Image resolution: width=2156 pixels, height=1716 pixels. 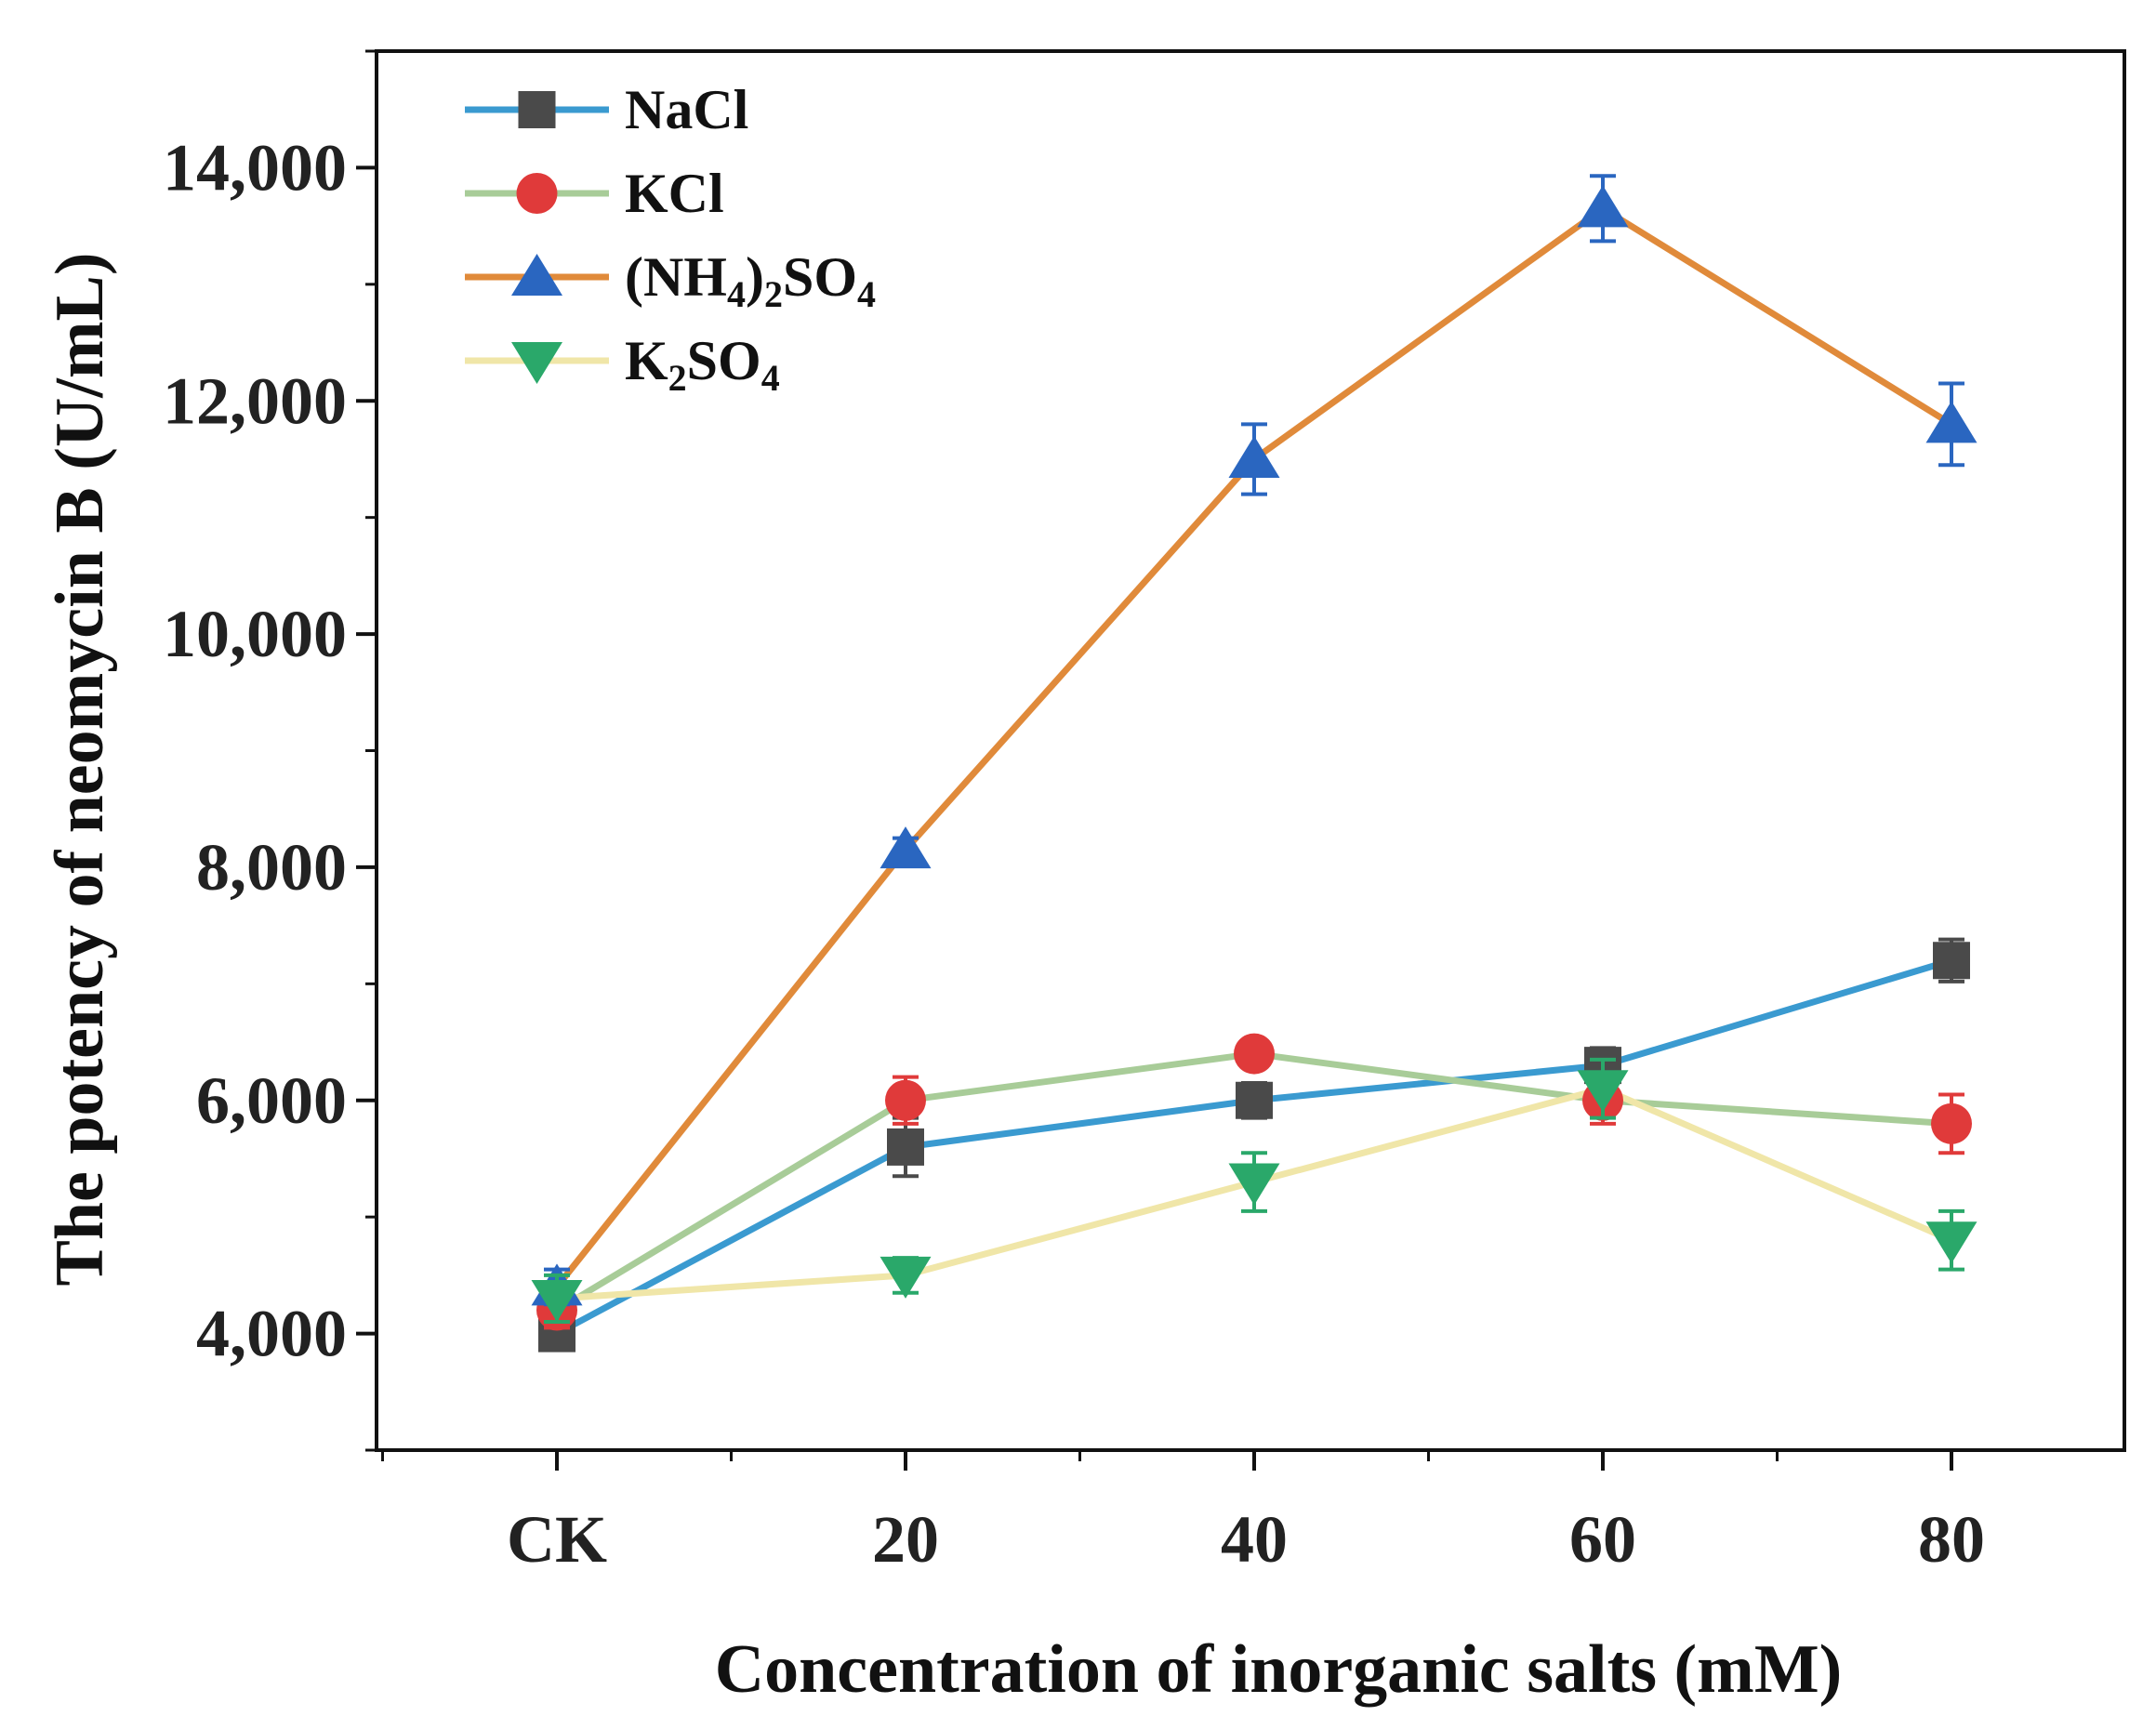 What do you see at coordinates (1951, 1539) in the screenshot?
I see `x-tick-label: 80` at bounding box center [1951, 1539].